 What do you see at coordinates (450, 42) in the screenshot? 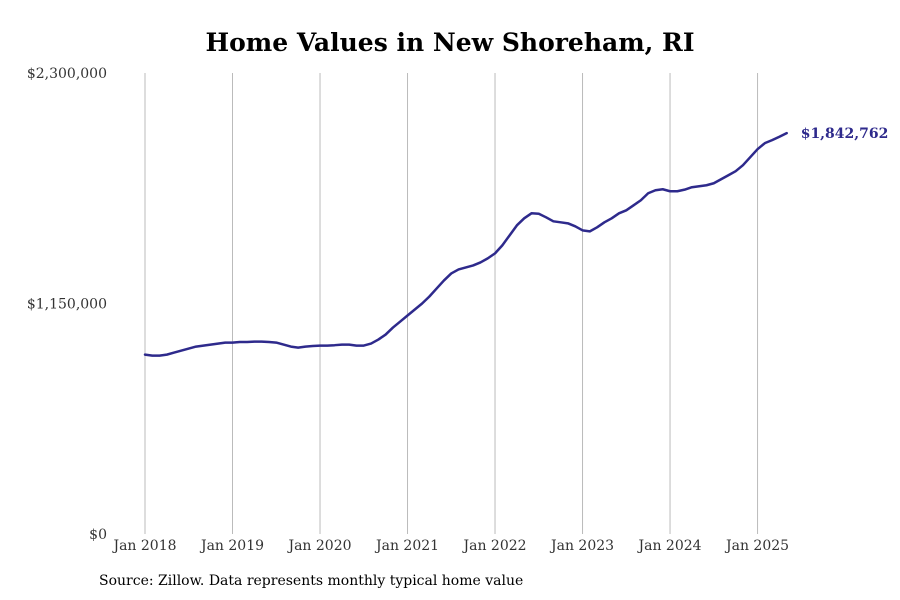
I see `chart-title: Home Values in New Shoreham, RI` at bounding box center [450, 42].